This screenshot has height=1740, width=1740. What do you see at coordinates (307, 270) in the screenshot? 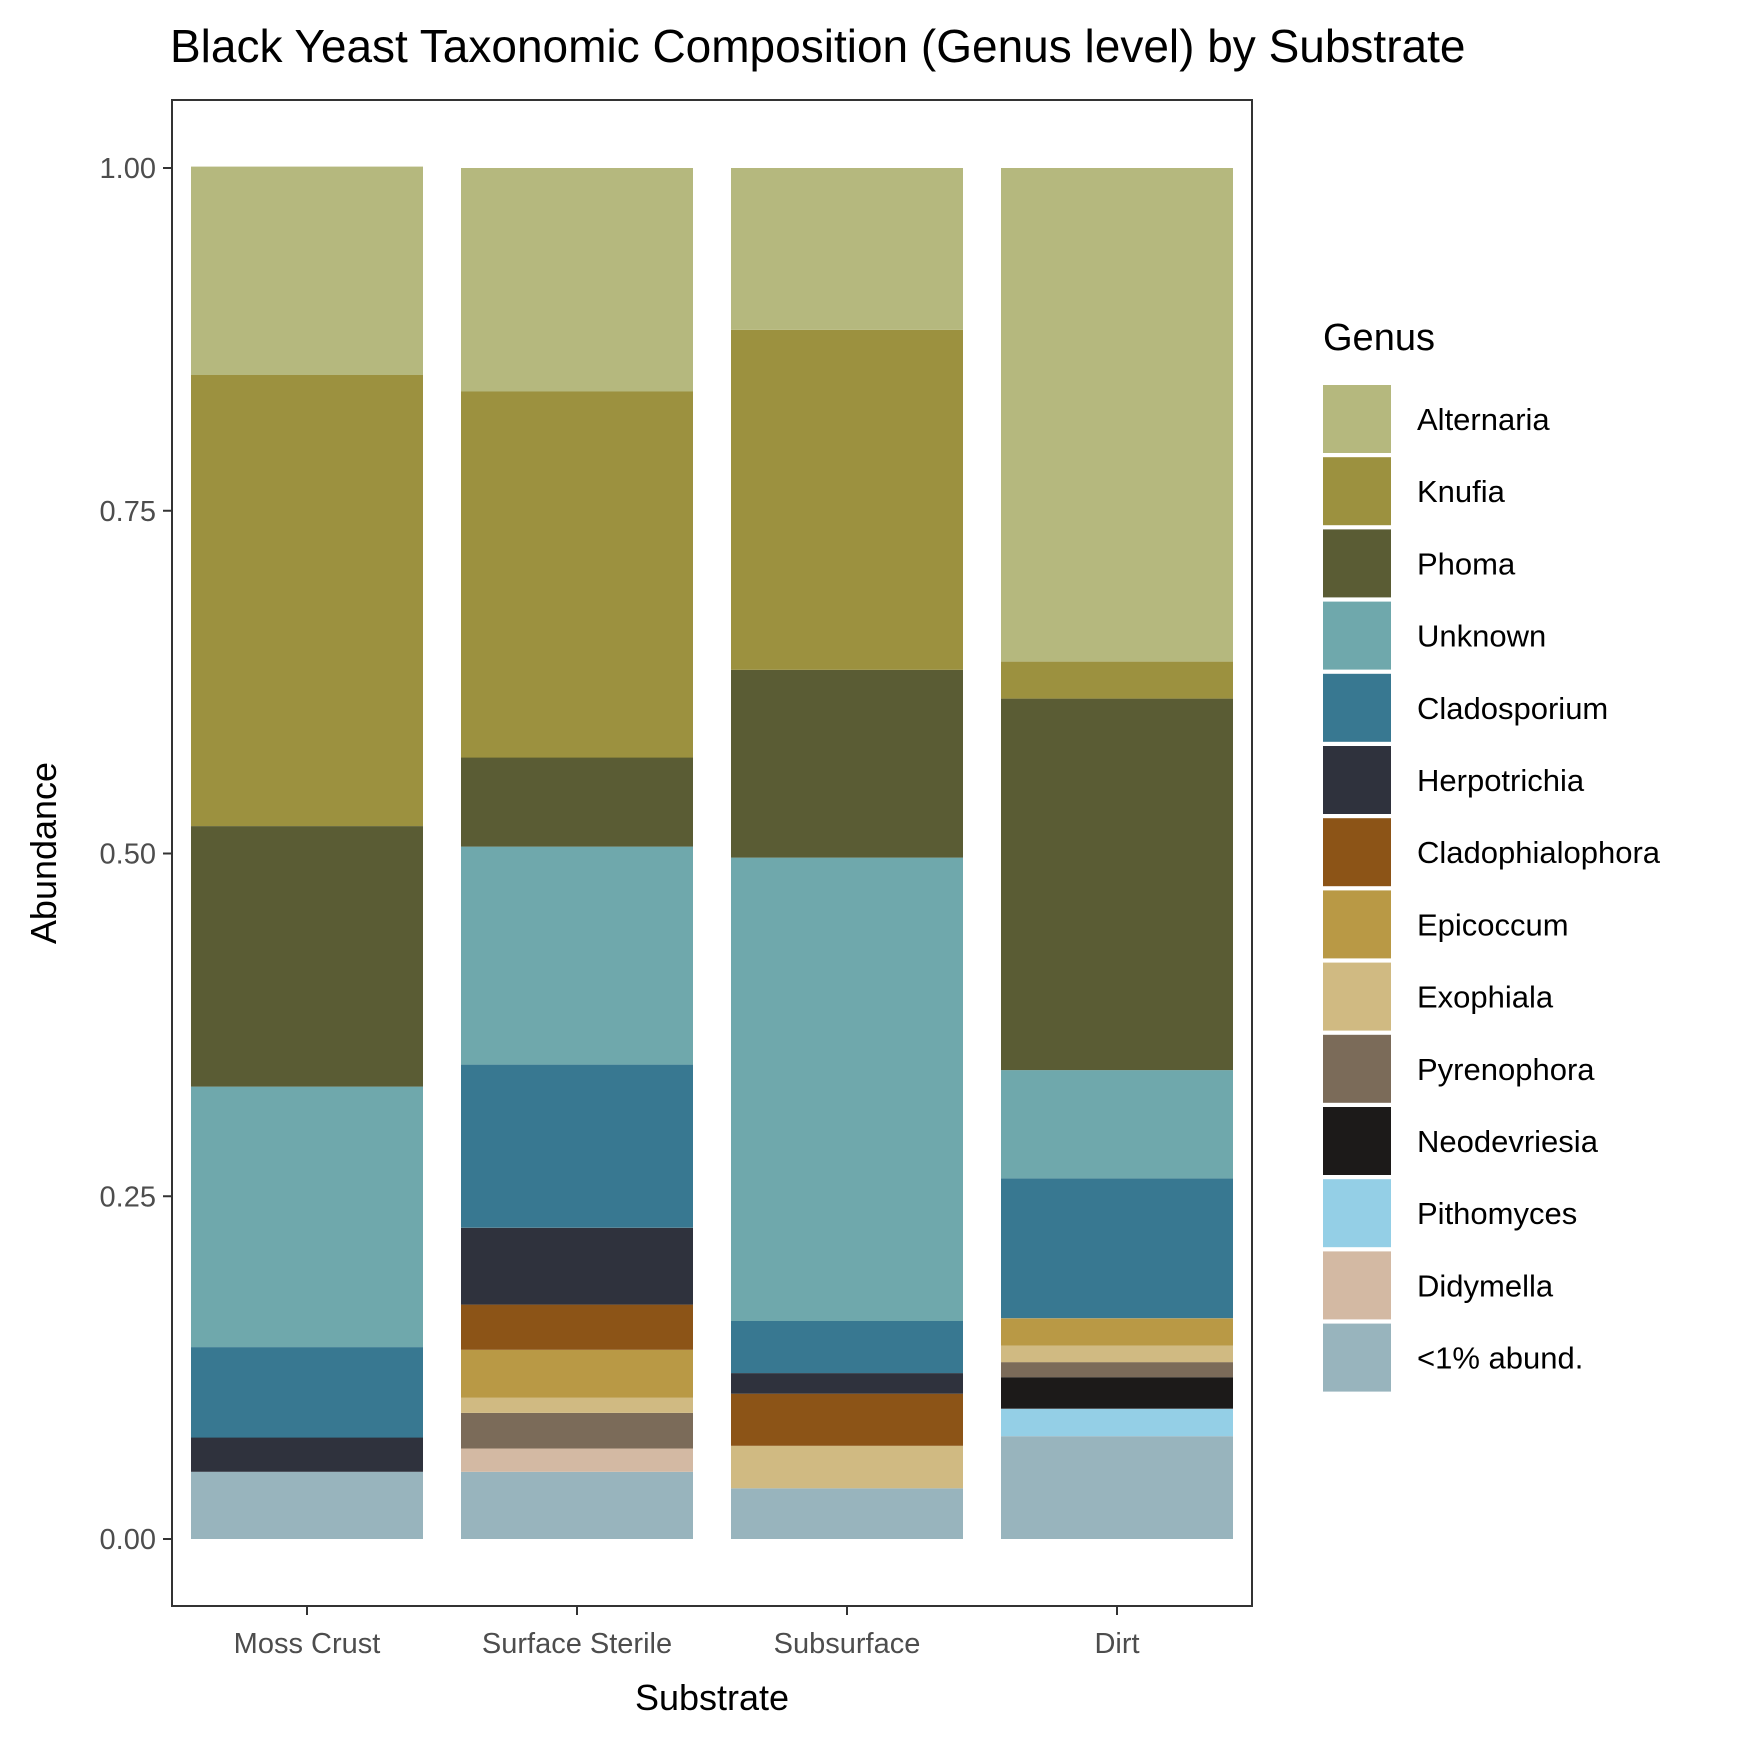
I see `bar-segment-moss-crust-alternaria` at bounding box center [307, 270].